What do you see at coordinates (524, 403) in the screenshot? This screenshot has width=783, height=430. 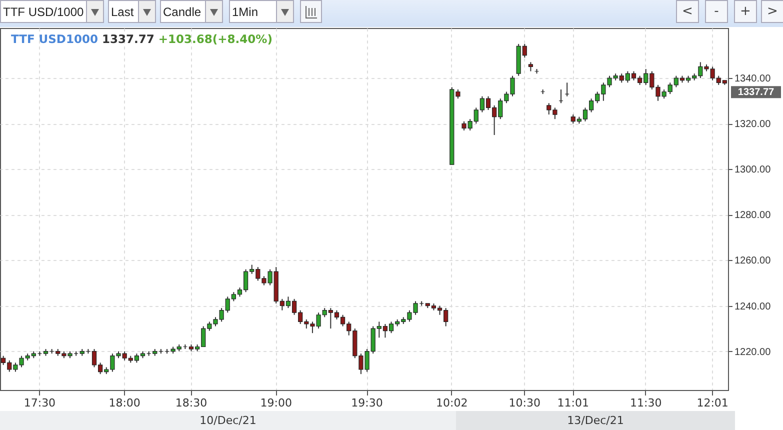 I see `x-tick-label: 10:30` at bounding box center [524, 403].